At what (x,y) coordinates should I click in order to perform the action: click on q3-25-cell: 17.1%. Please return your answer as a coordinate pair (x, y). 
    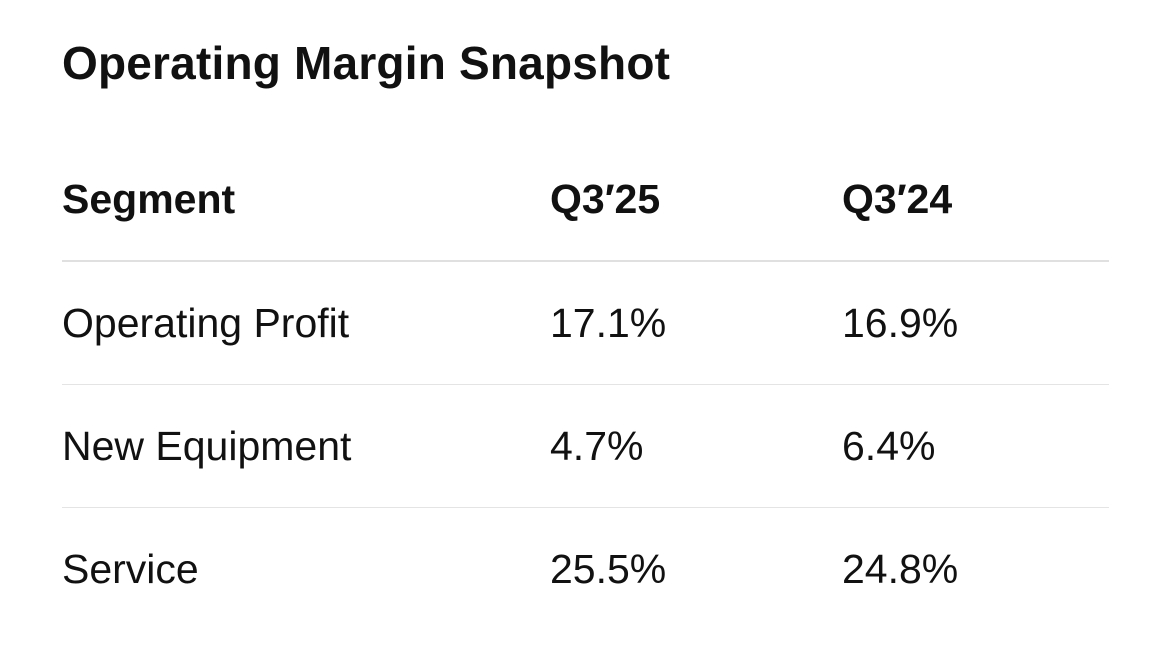
    Looking at the image, I should click on (696, 323).